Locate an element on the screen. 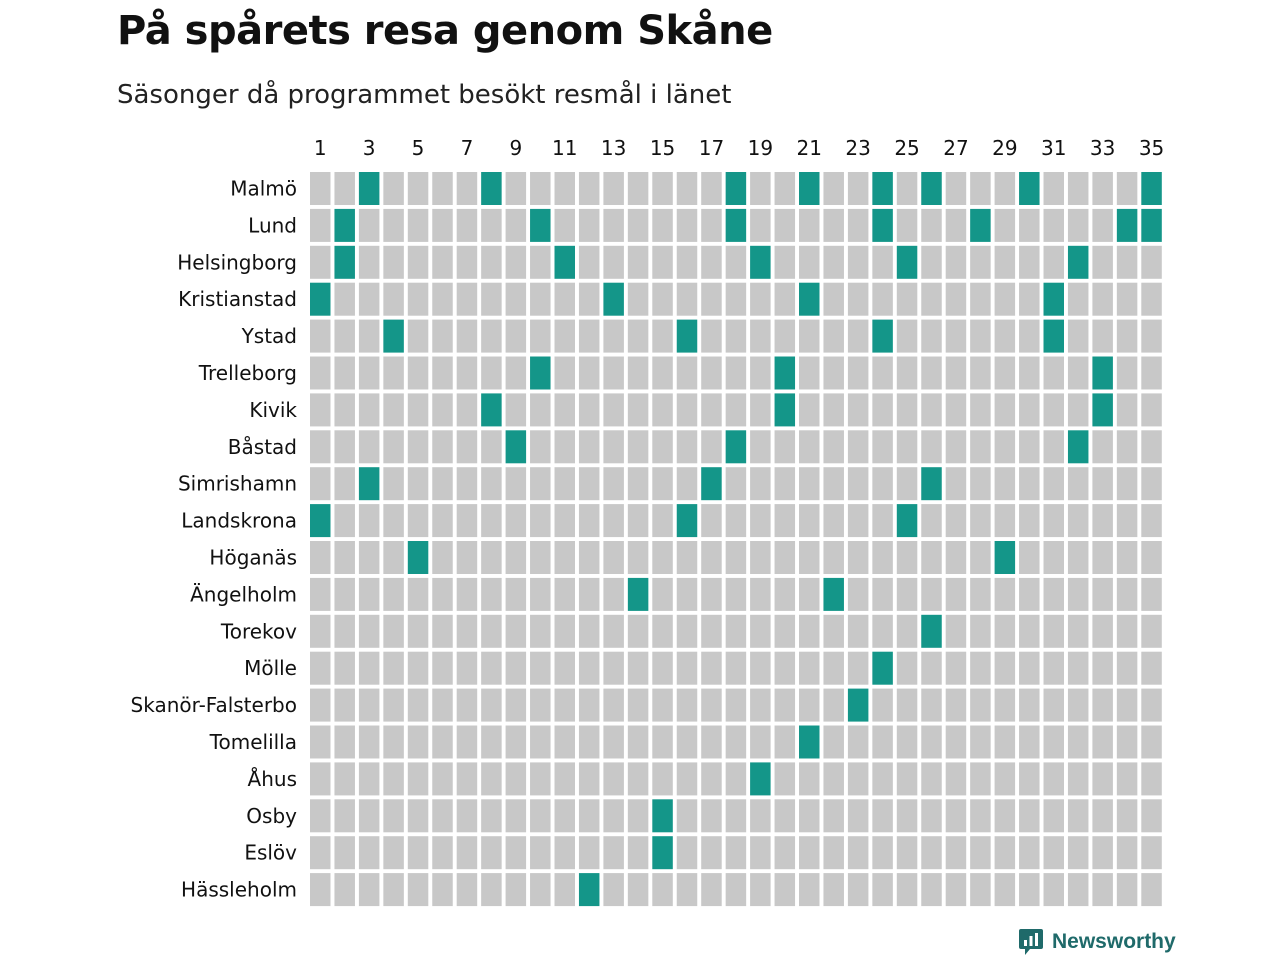 Image resolution: width=1280 pixels, height=960 pixels. x-tick-label: 13 is located at coordinates (613, 148).